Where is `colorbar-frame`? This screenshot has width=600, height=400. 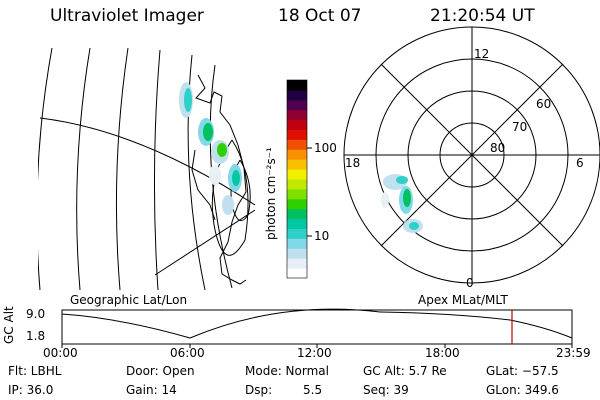 colorbar-frame is located at coordinates (297, 179).